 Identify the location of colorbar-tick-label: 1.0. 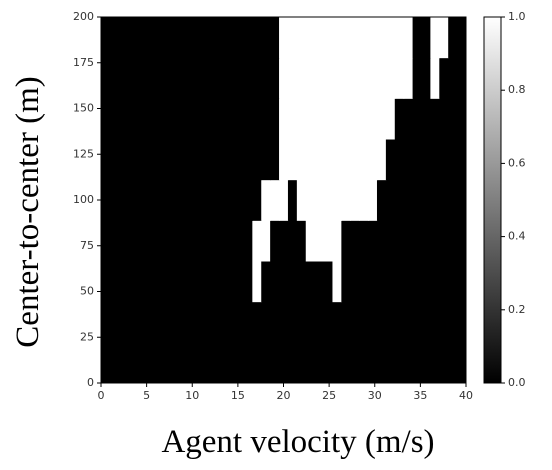
(517, 16).